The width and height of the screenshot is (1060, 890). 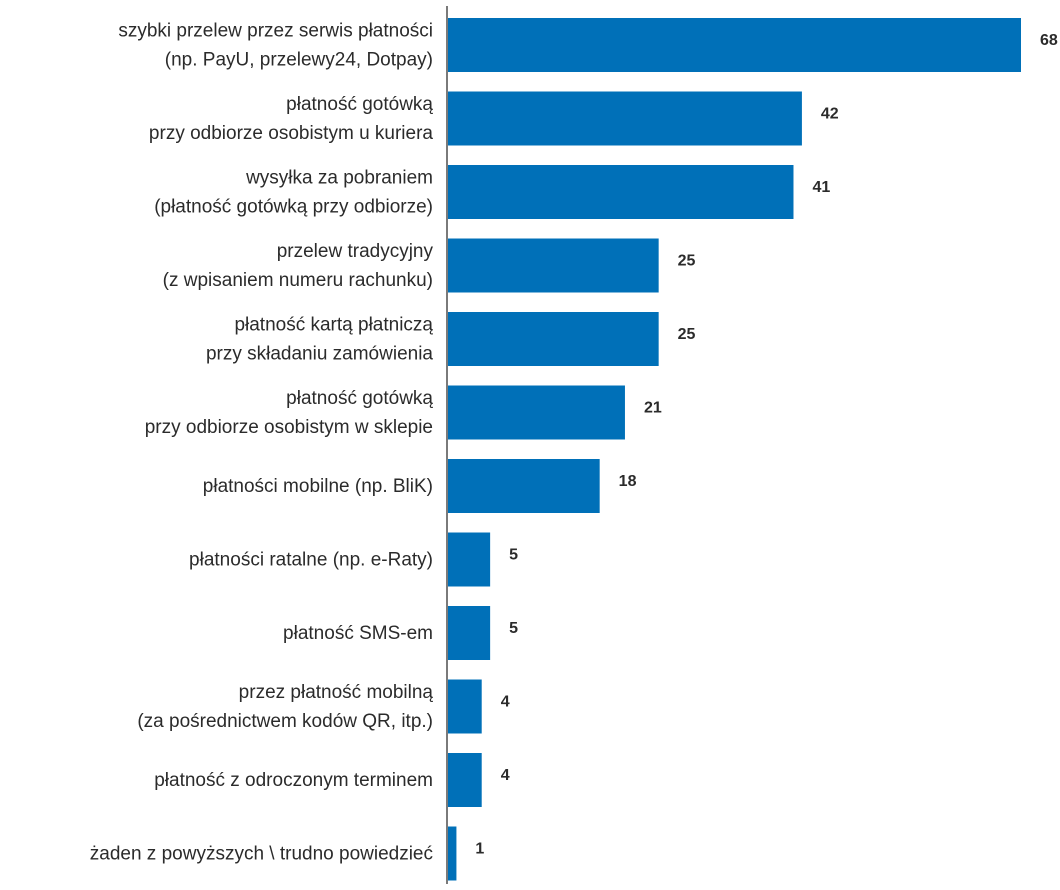 I want to click on value-label-0: 68, so click(x=1049, y=40).